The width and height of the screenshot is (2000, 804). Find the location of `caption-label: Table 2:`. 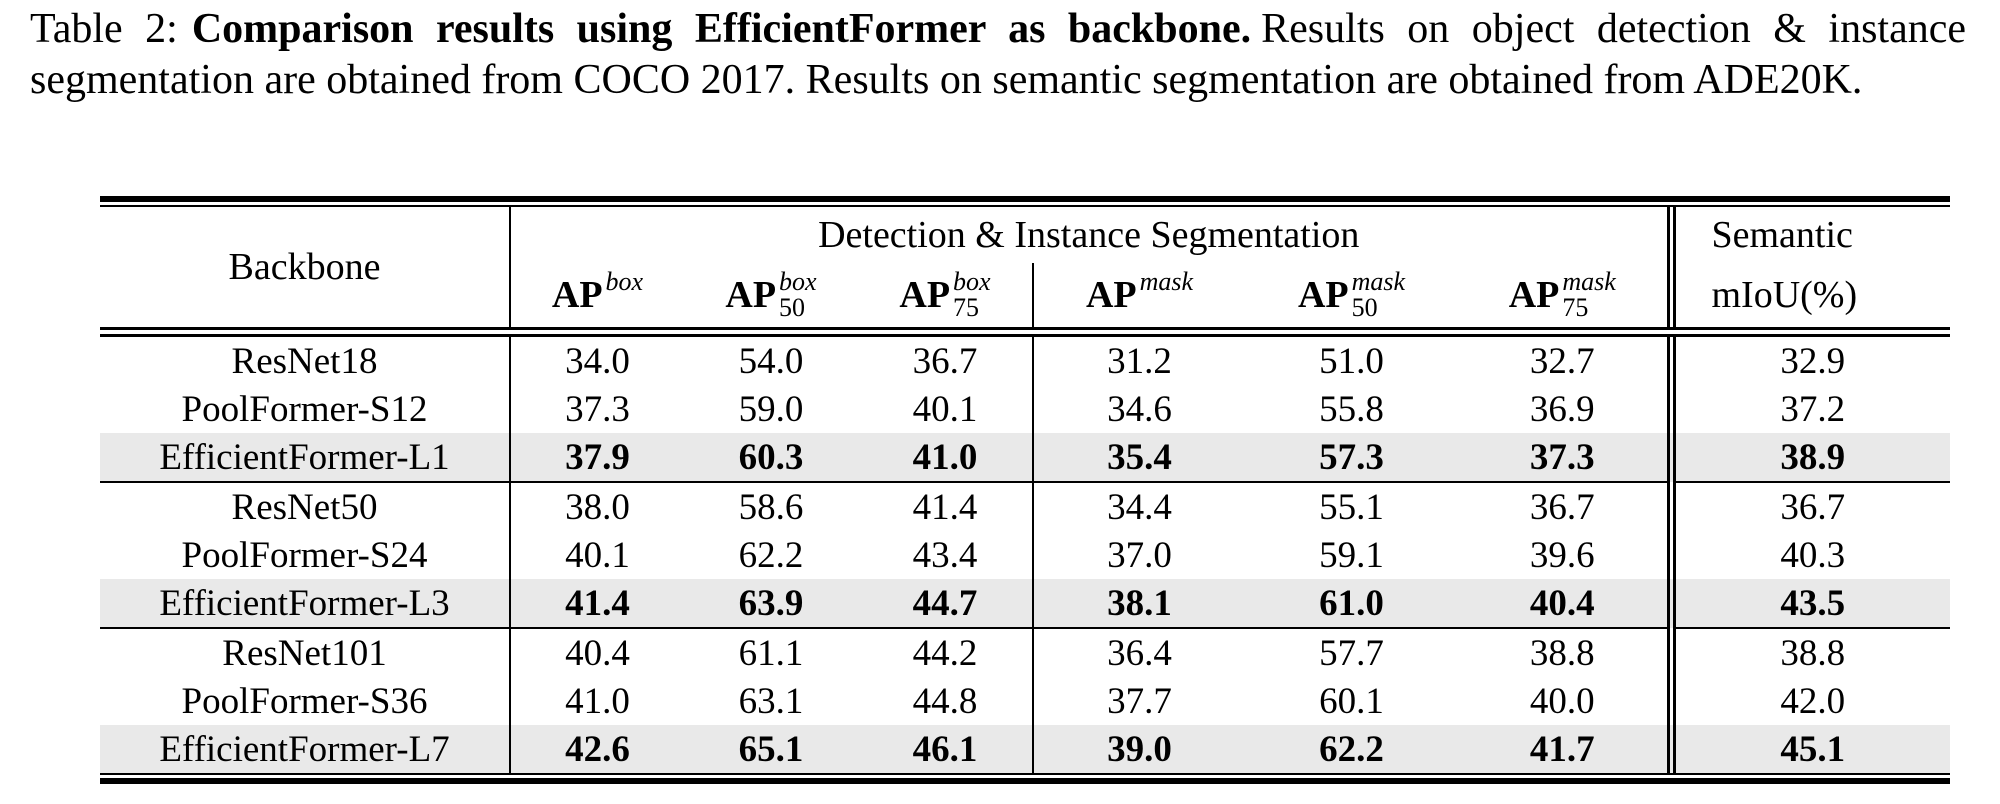

caption-label: Table 2: is located at coordinates (104, 29).